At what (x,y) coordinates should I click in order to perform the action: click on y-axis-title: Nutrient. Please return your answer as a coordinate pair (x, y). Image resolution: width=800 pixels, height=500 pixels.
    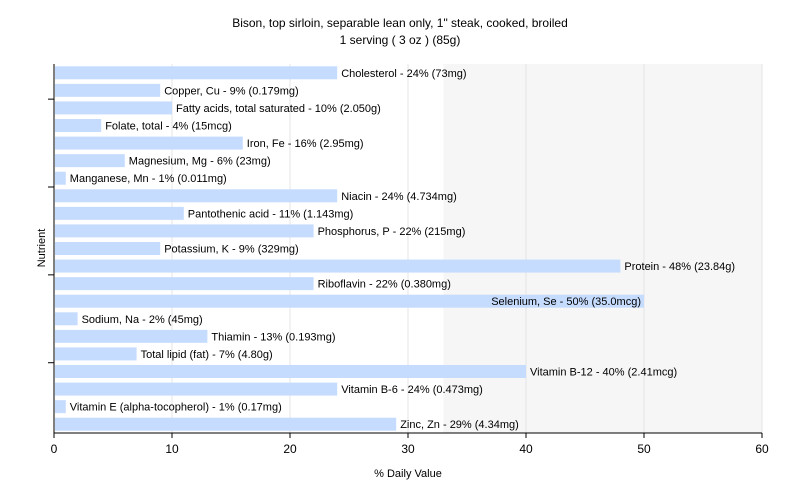
    Looking at the image, I should click on (42, 248).